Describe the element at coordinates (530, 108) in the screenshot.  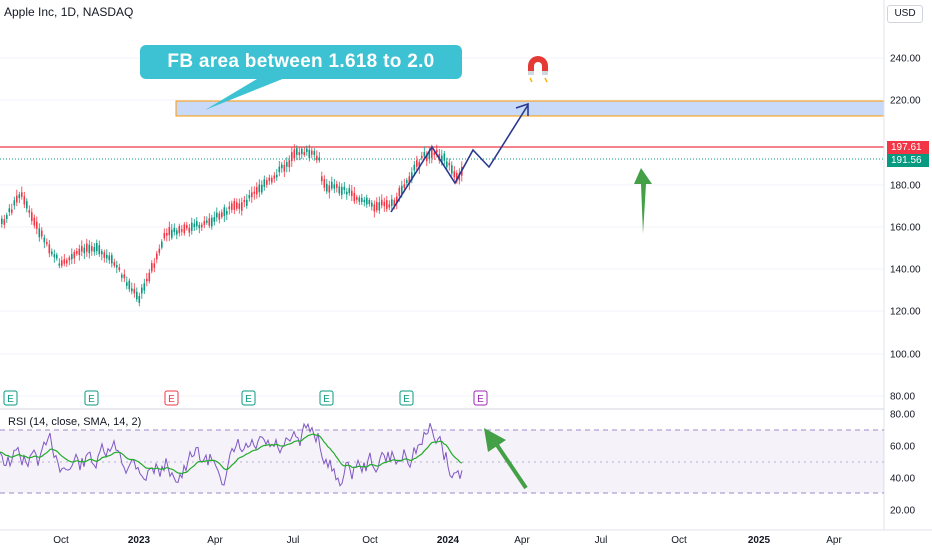
I see `fib-target-zone` at that location.